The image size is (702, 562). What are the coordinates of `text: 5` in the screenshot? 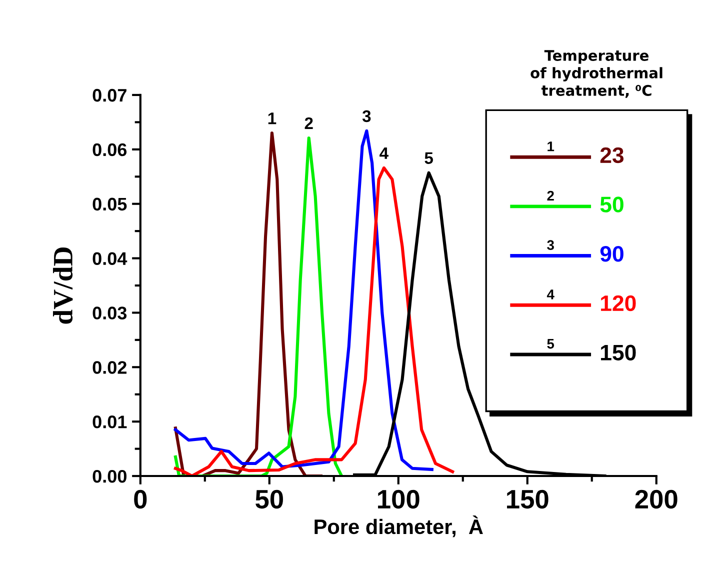 It's located at (550, 344).